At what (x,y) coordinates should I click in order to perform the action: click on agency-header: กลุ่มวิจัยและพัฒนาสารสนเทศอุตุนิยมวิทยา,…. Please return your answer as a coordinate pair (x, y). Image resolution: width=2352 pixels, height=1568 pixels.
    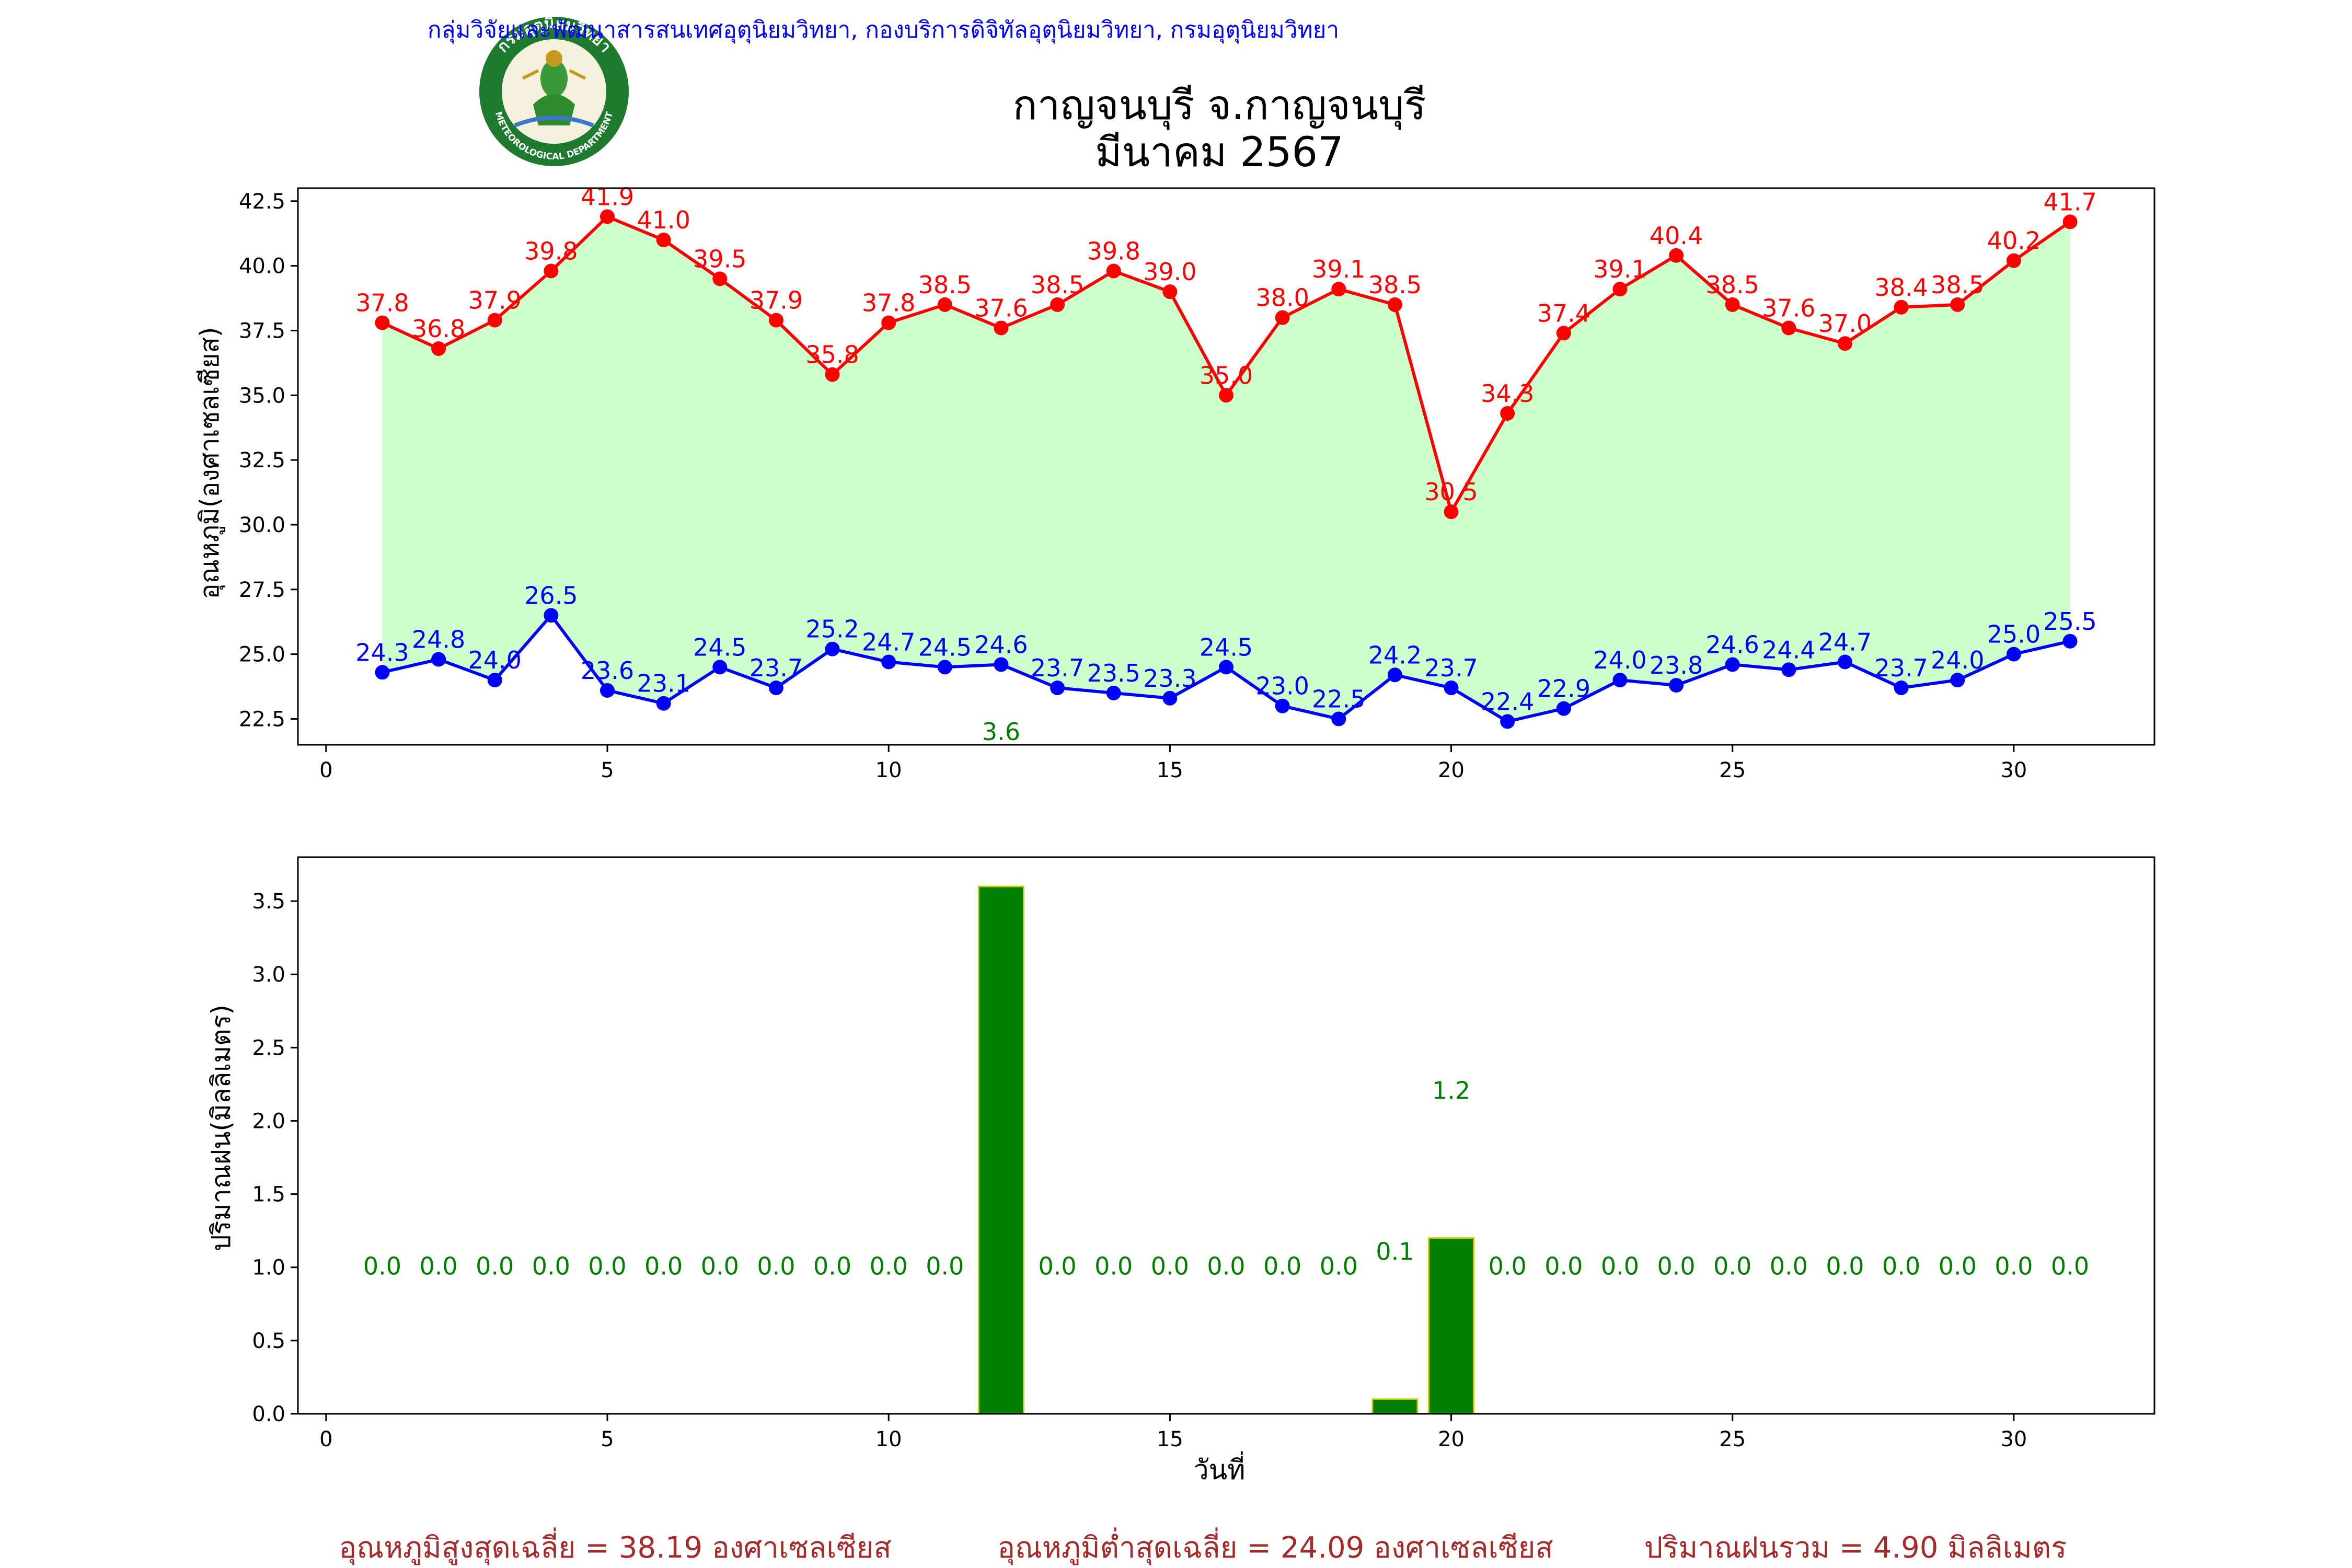
    Looking at the image, I should click on (883, 30).